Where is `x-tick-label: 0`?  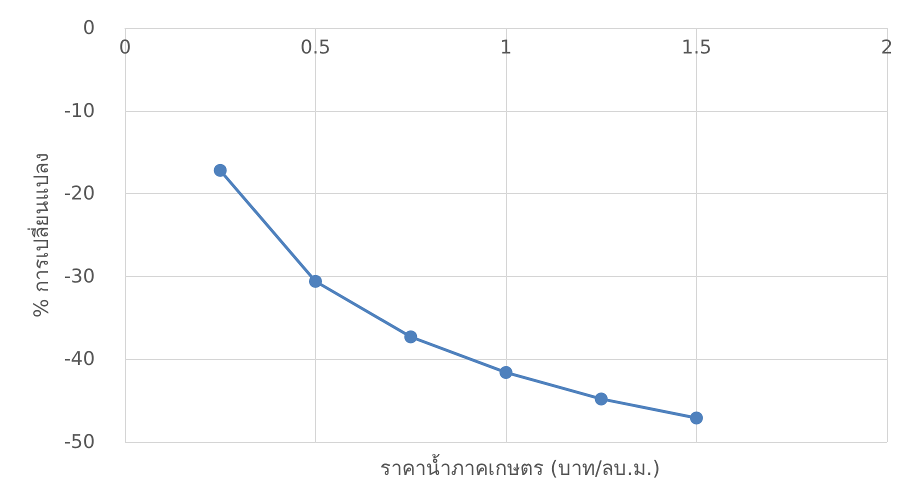
x-tick-label: 0 is located at coordinates (125, 47).